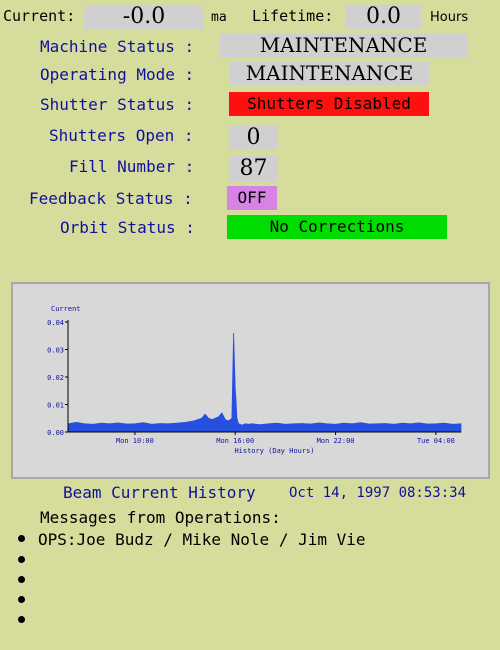 This screenshot has width=500, height=650. What do you see at coordinates (135, 441) in the screenshot?
I see `x-tick-label: Mon 10:00` at bounding box center [135, 441].